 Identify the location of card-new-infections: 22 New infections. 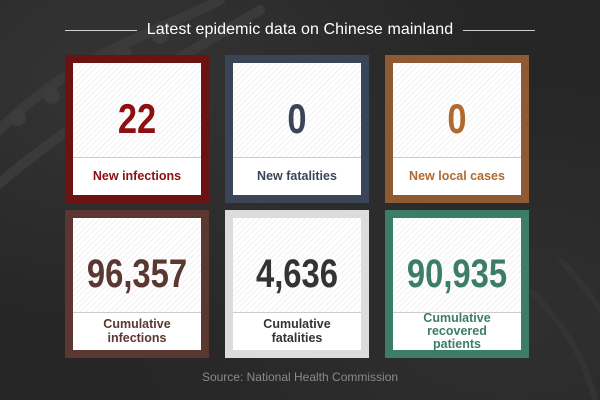
(137, 129).